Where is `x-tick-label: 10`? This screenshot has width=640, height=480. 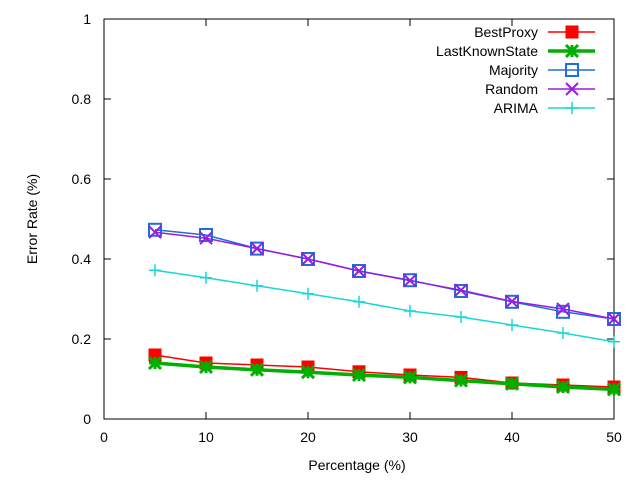
x-tick-label: 10 is located at coordinates (206, 437).